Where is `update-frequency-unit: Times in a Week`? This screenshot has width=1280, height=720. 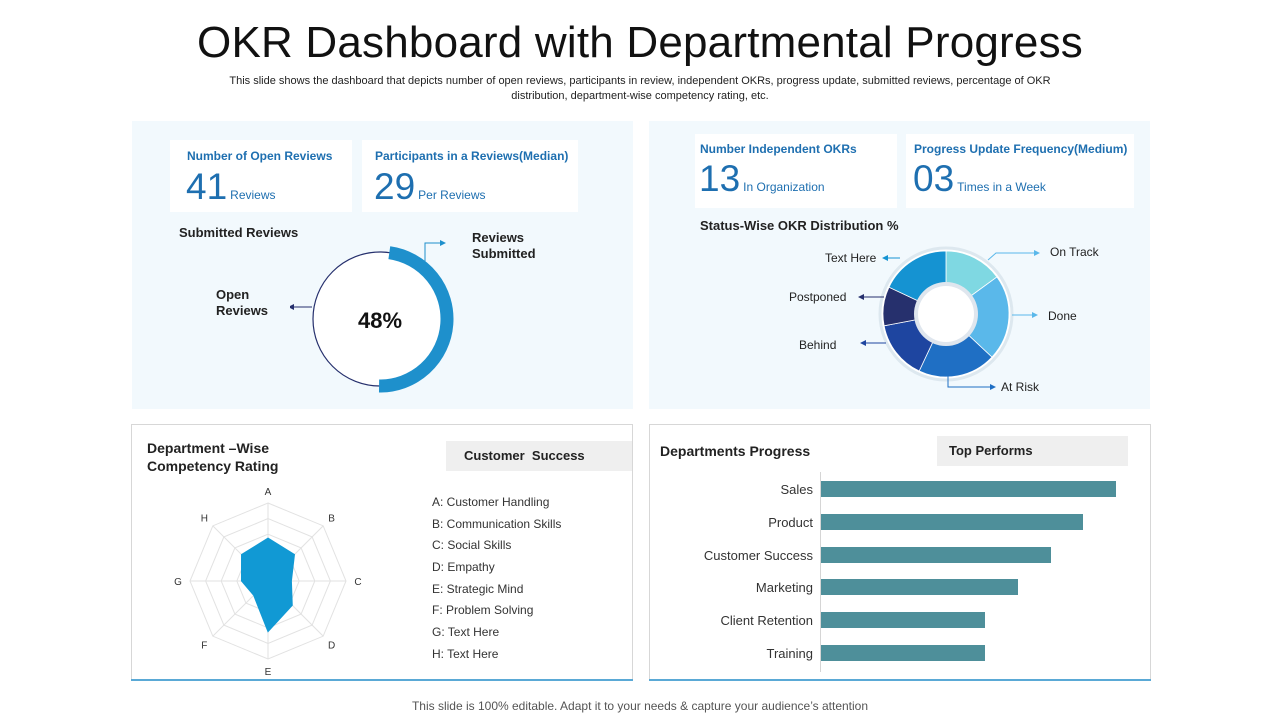 update-frequency-unit: Times in a Week is located at coordinates (1001, 187).